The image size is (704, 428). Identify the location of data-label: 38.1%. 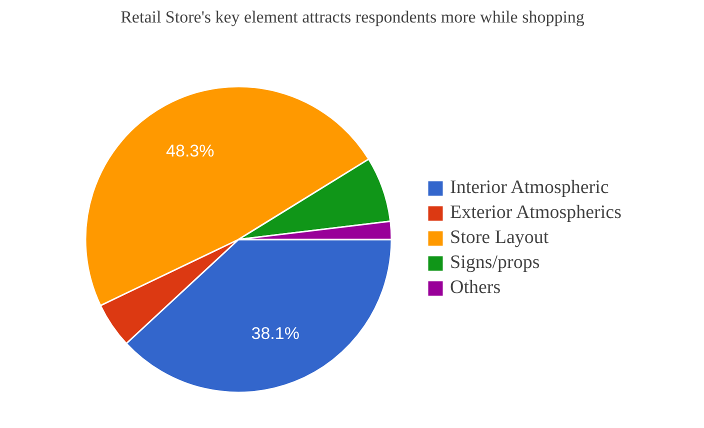
(275, 334).